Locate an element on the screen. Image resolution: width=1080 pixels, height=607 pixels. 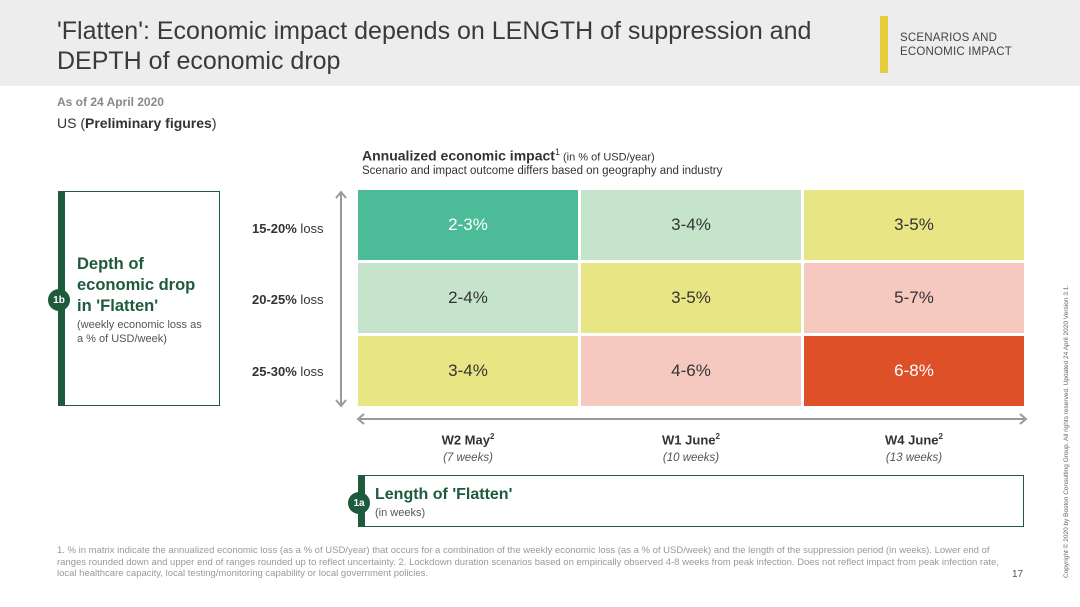
chart-title-unit: (in % of USD/year) is located at coordinates (607, 157).